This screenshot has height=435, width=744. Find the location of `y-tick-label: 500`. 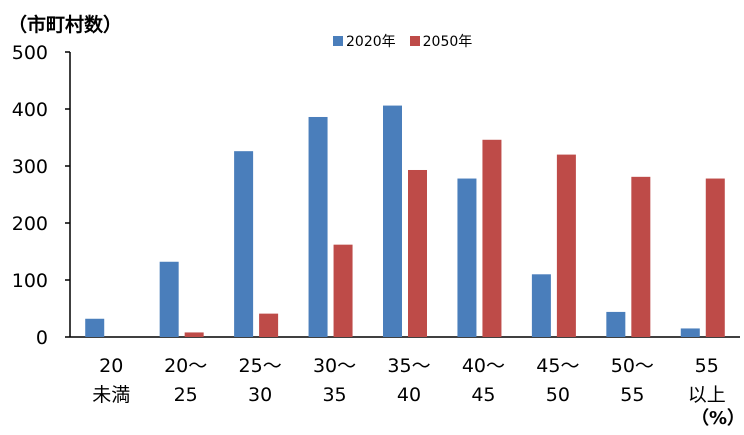

y-tick-label: 500 is located at coordinates (30, 53).